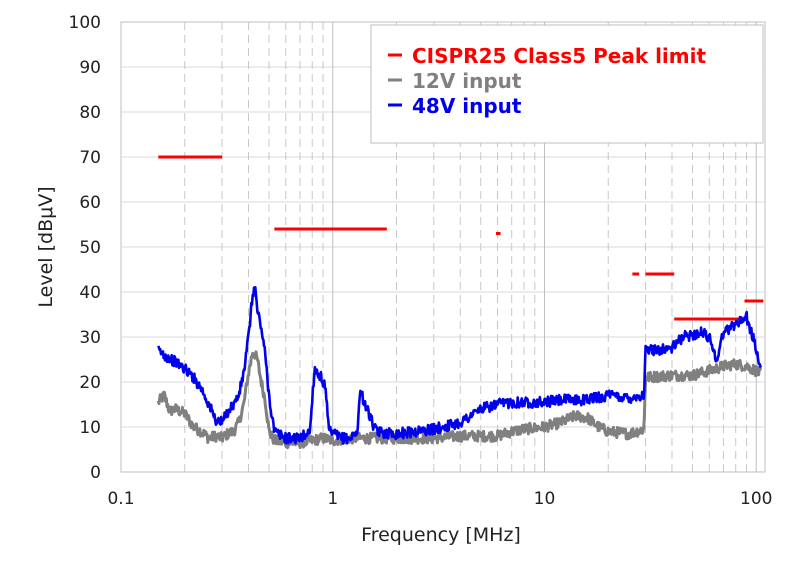 The width and height of the screenshot is (804, 576). What do you see at coordinates (90, 68) in the screenshot?
I see `y-tick-label: 90` at bounding box center [90, 68].